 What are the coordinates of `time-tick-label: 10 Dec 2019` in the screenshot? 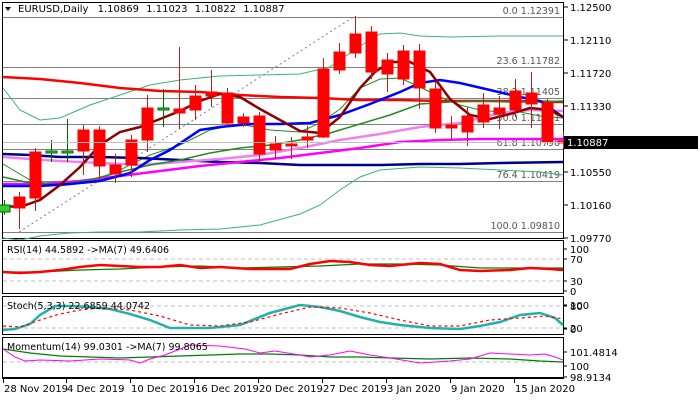 It's located at (163, 389).